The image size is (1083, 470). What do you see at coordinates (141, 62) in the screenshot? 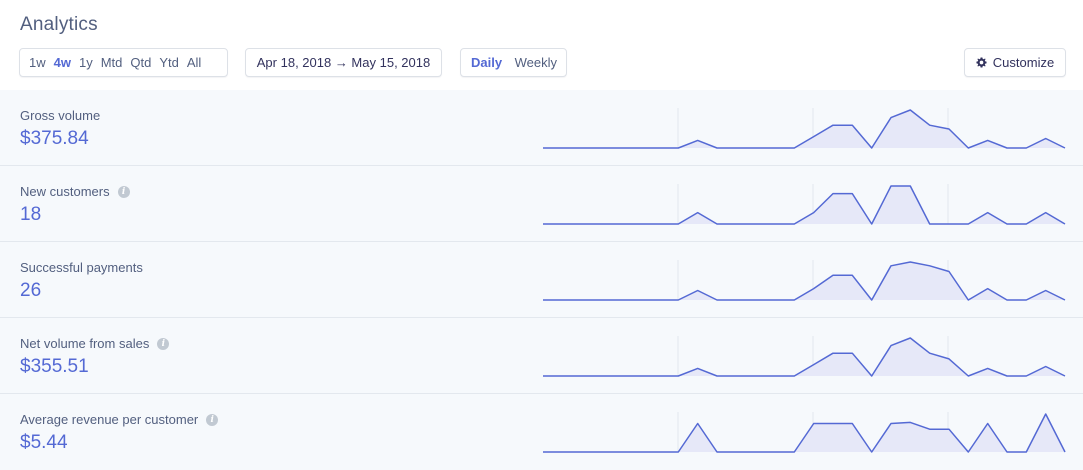
I see `range-qtd-button: Qtd` at bounding box center [141, 62].